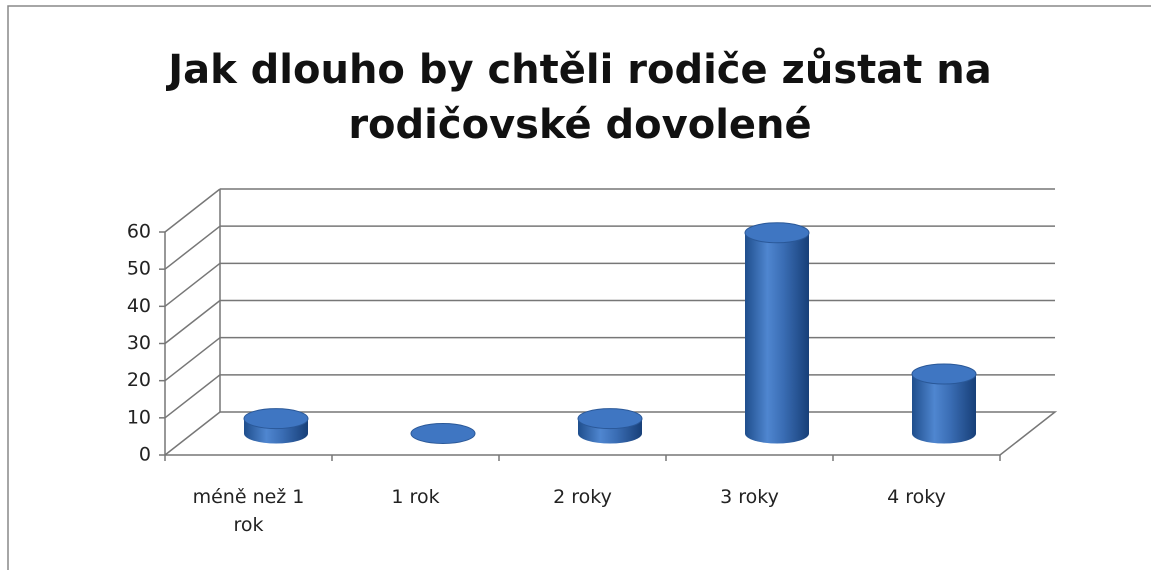 The image size is (1151, 570). What do you see at coordinates (578, 69) in the screenshot?
I see `chart-title: Jak dlouho by chtěli rodiče zůstat na` at bounding box center [578, 69].